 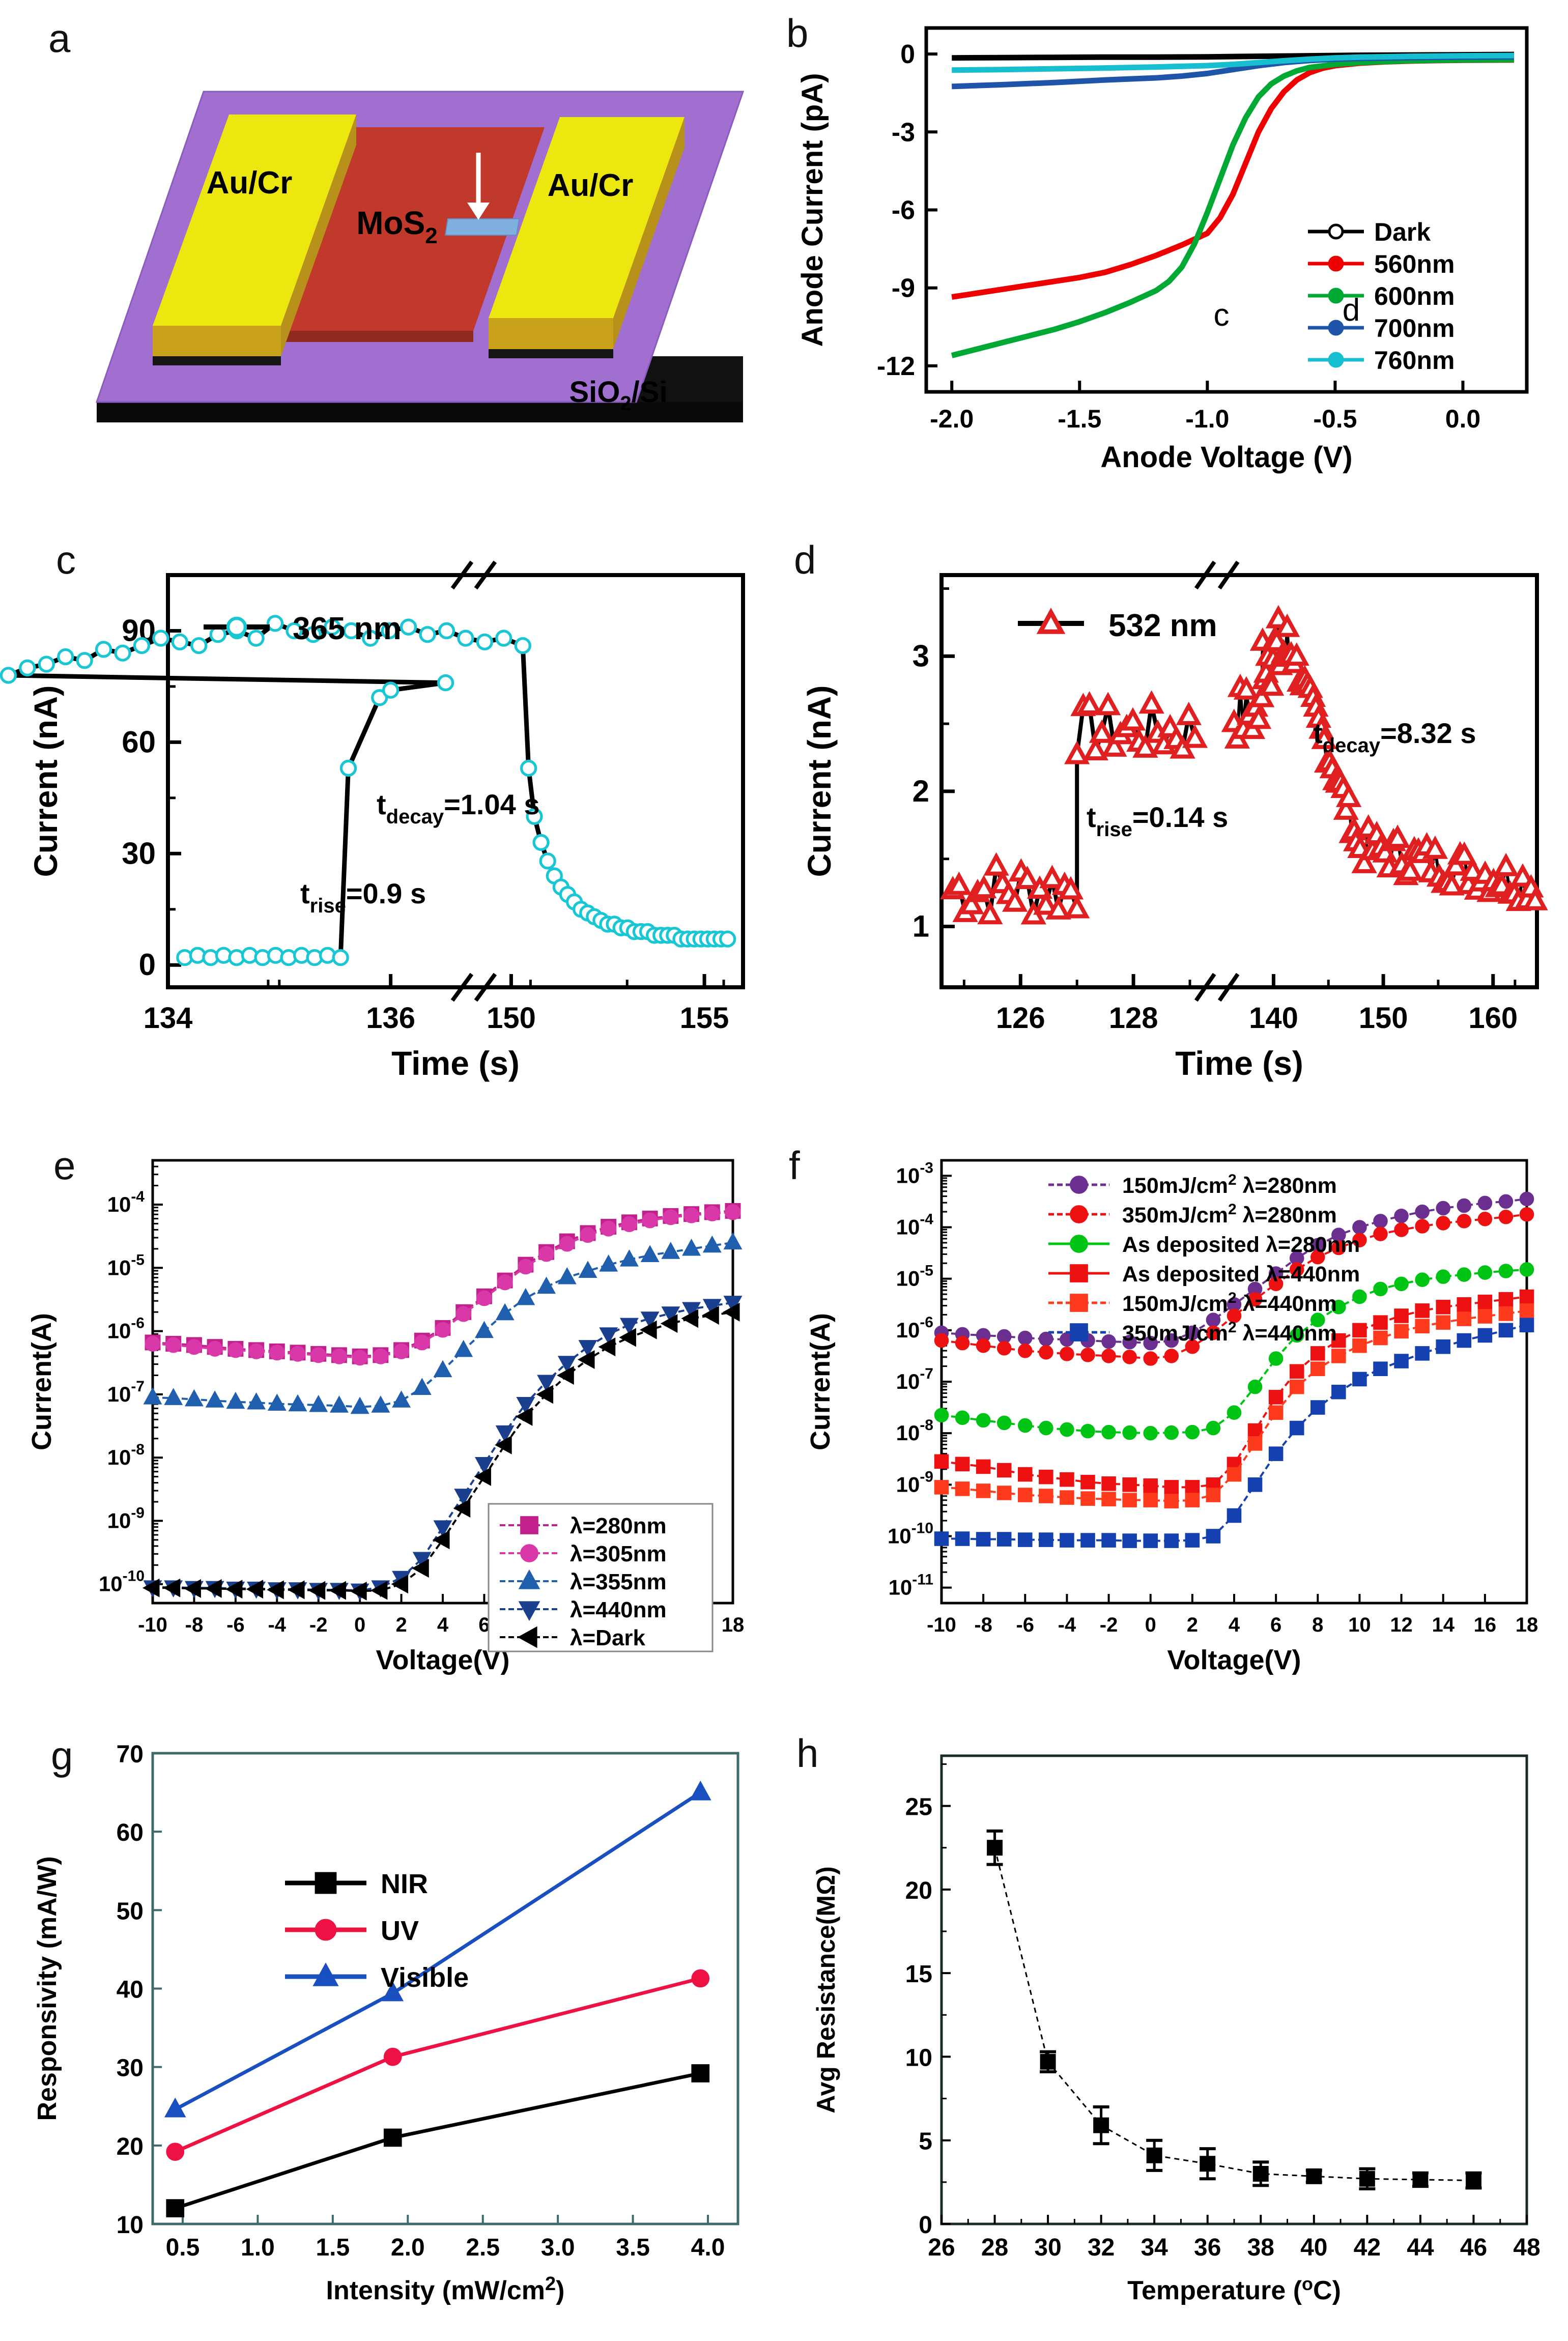 What do you see at coordinates (41, 1381) in the screenshot?
I see `y-axis-label: Current(A)` at bounding box center [41, 1381].